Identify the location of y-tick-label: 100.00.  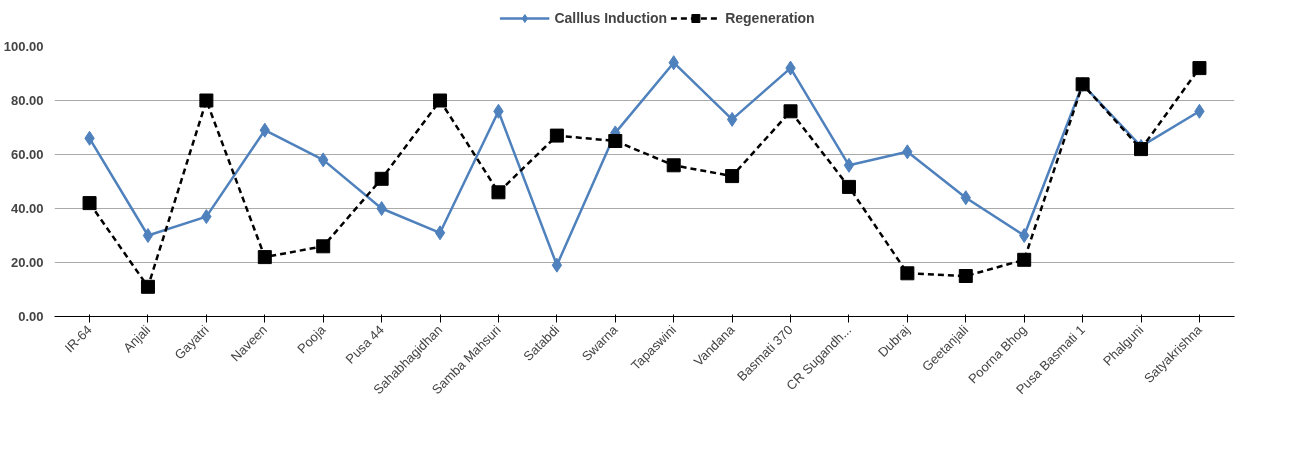
(23, 46).